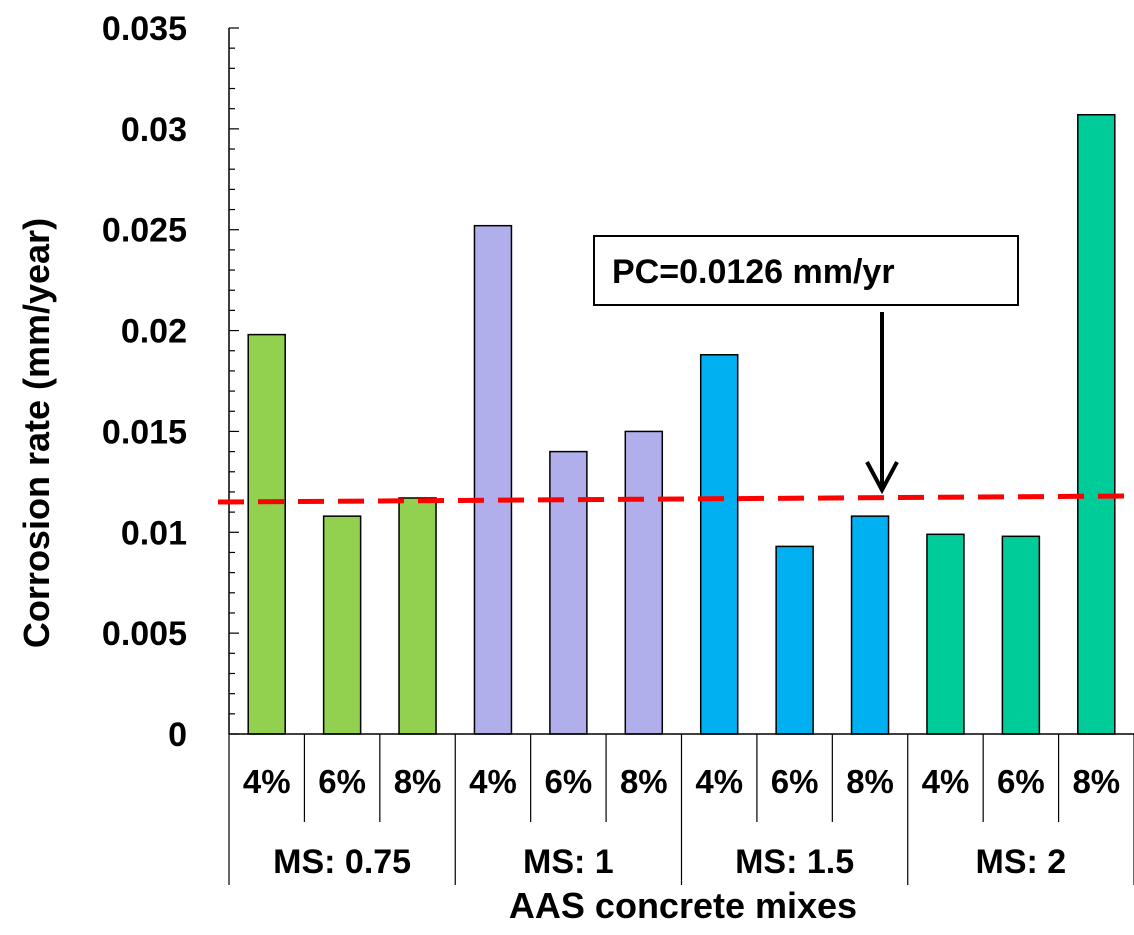  Describe the element at coordinates (177, 735) in the screenshot. I see `y-tick-label: 0` at that location.